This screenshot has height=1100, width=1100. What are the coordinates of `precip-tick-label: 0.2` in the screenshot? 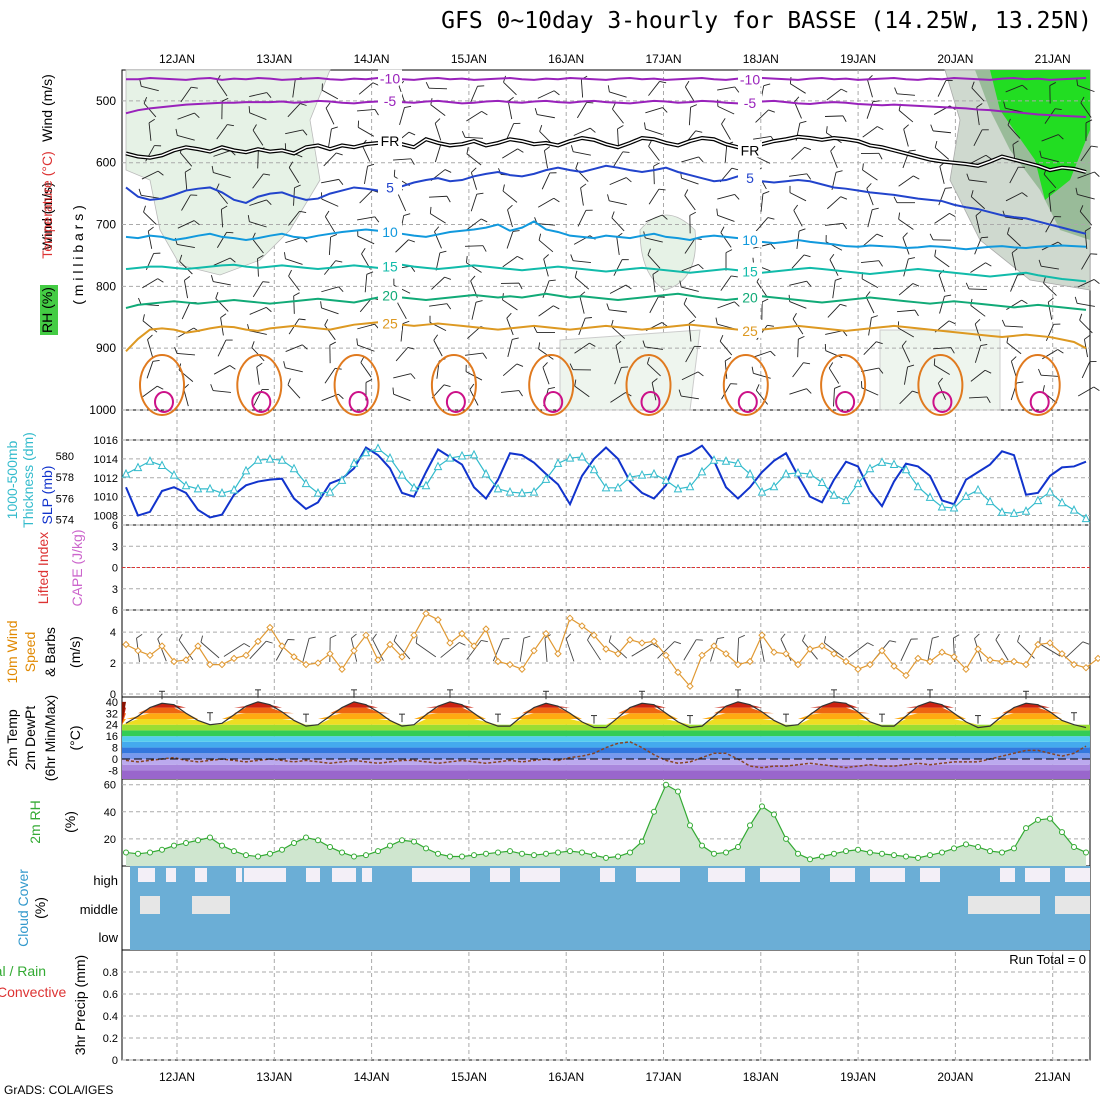 It's located at (110, 1039).